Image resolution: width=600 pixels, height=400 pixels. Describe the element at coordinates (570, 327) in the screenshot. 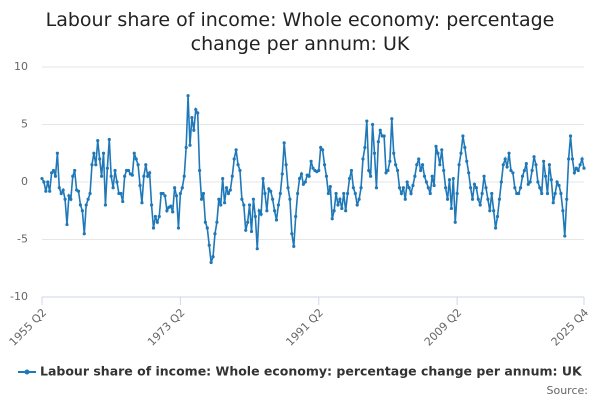

I see `x-tick-label: 2025 Q4` at that location.